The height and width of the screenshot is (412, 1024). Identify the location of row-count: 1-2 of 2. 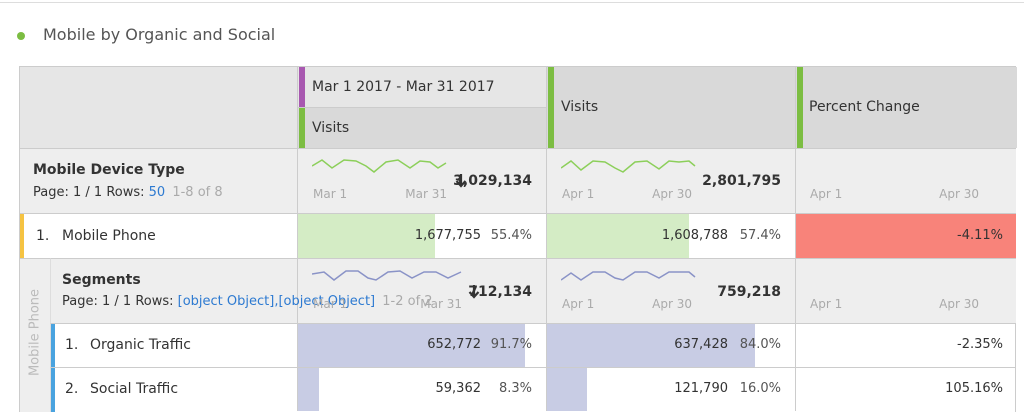
(407, 301).